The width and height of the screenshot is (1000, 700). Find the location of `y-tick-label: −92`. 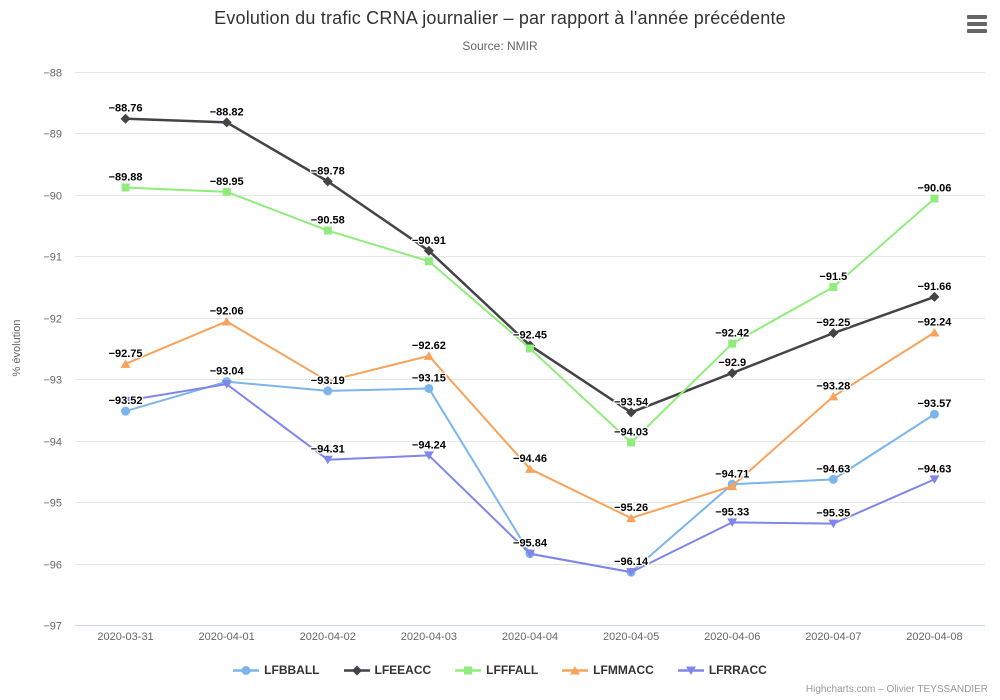

y-tick-label: −92 is located at coordinates (52, 320).